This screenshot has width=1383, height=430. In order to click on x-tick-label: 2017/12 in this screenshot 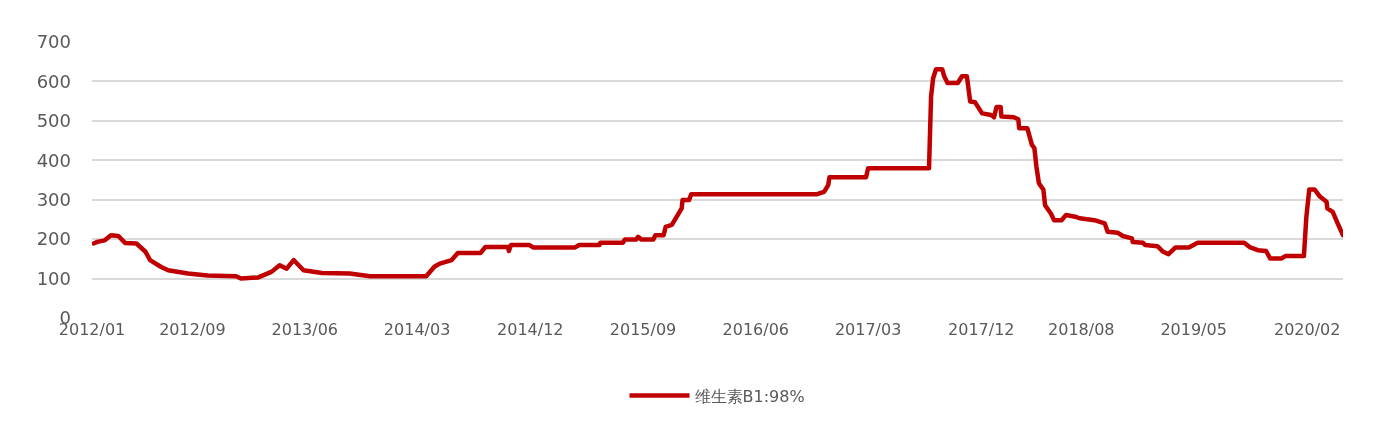, I will do `click(981, 329)`.